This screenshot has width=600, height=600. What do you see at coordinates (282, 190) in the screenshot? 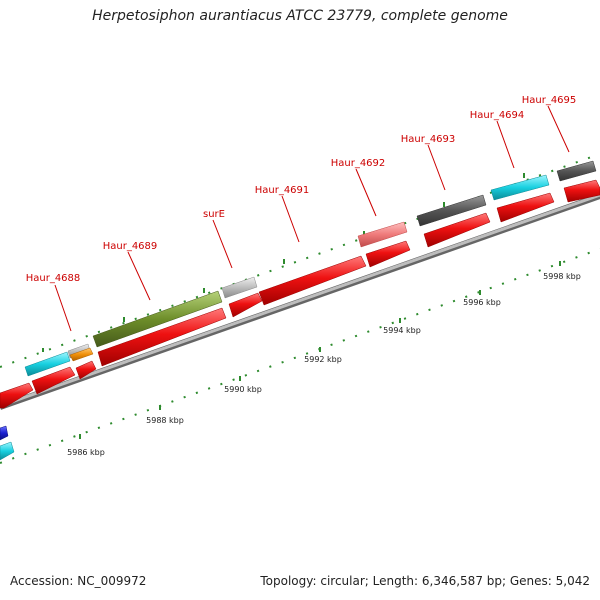
I see `gene-label-haur-4691: Haur_4691` at bounding box center [282, 190].